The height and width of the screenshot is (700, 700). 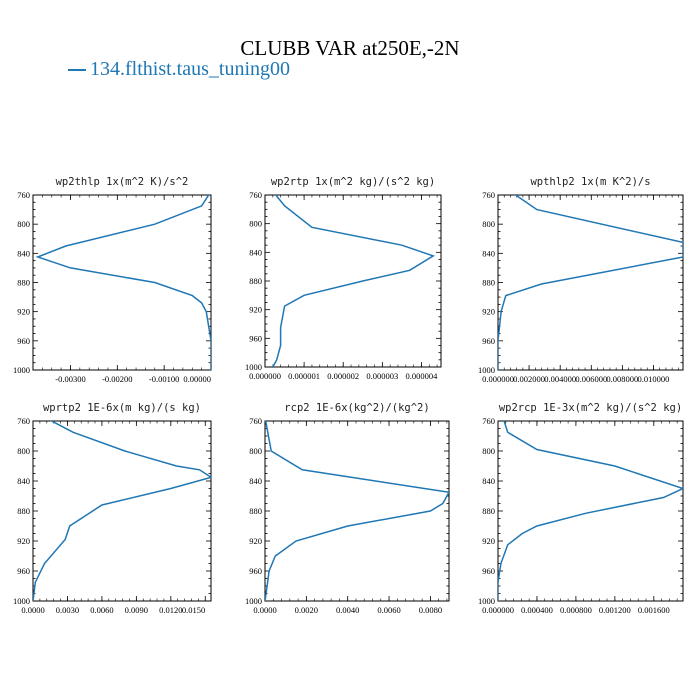 What do you see at coordinates (560, 379) in the screenshot?
I see `x-tick-label: 0.004000` at bounding box center [560, 379].